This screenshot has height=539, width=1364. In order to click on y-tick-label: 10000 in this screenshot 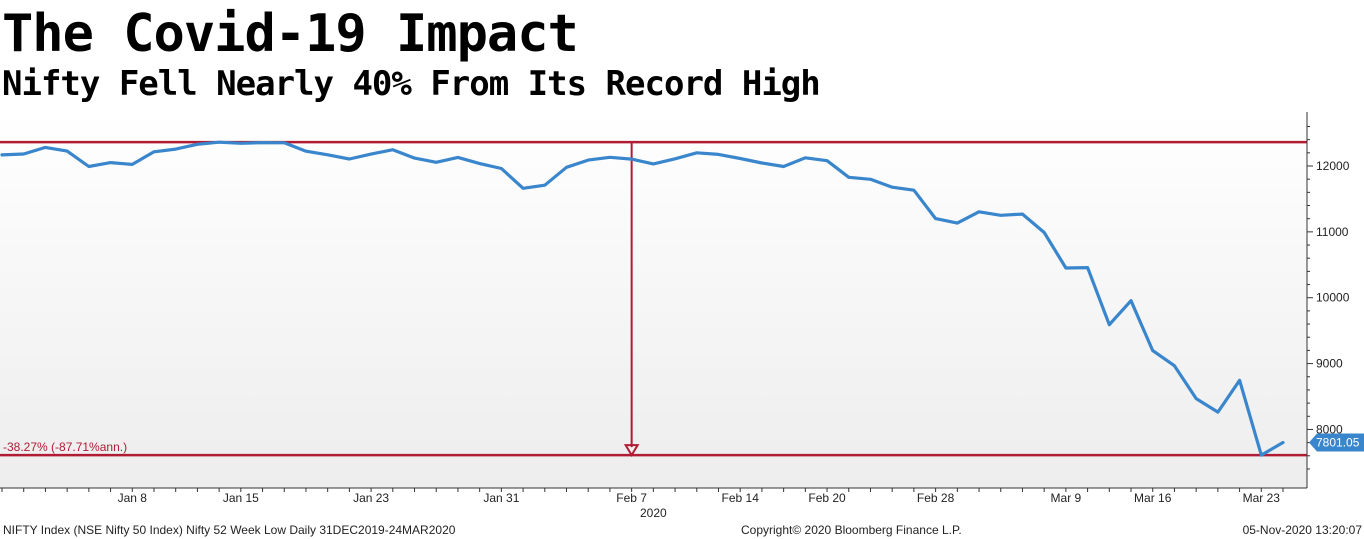, I will do `click(1333, 298)`.